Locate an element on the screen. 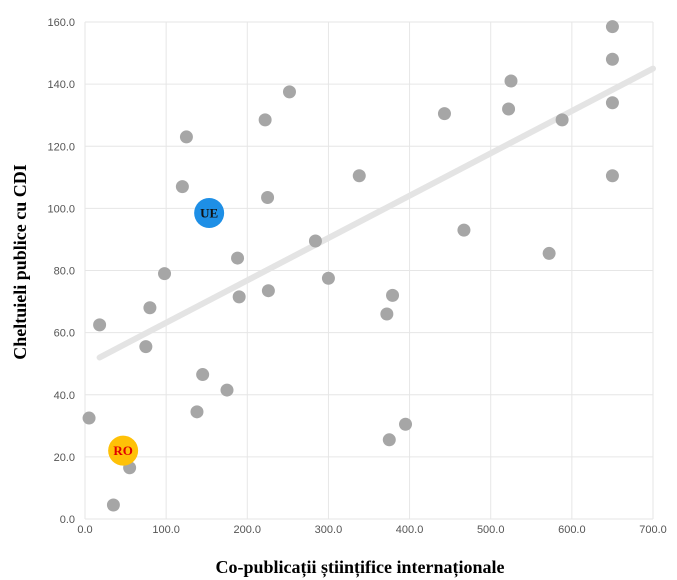 Image resolution: width=677 pixels, height=580 pixels. highlighted-points: UE RO is located at coordinates (166, 332).